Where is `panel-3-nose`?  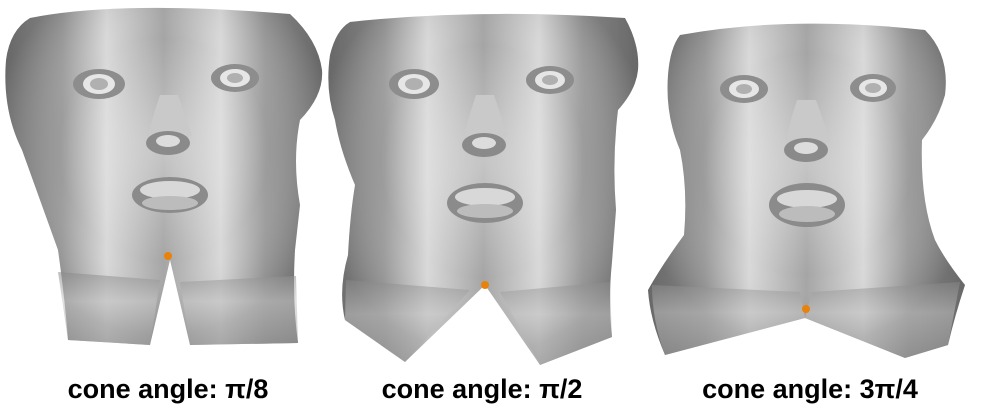 panel-3-nose is located at coordinates (807, 131).